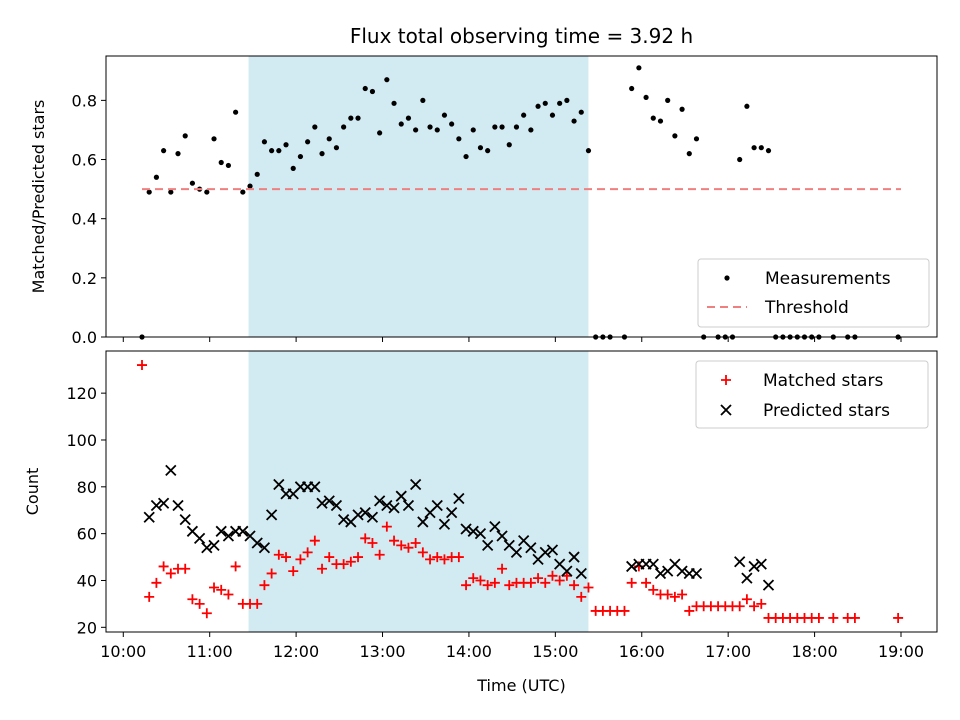 The image size is (960, 720). I want to click on bottom-xtick-label: 15:00, so click(555, 651).